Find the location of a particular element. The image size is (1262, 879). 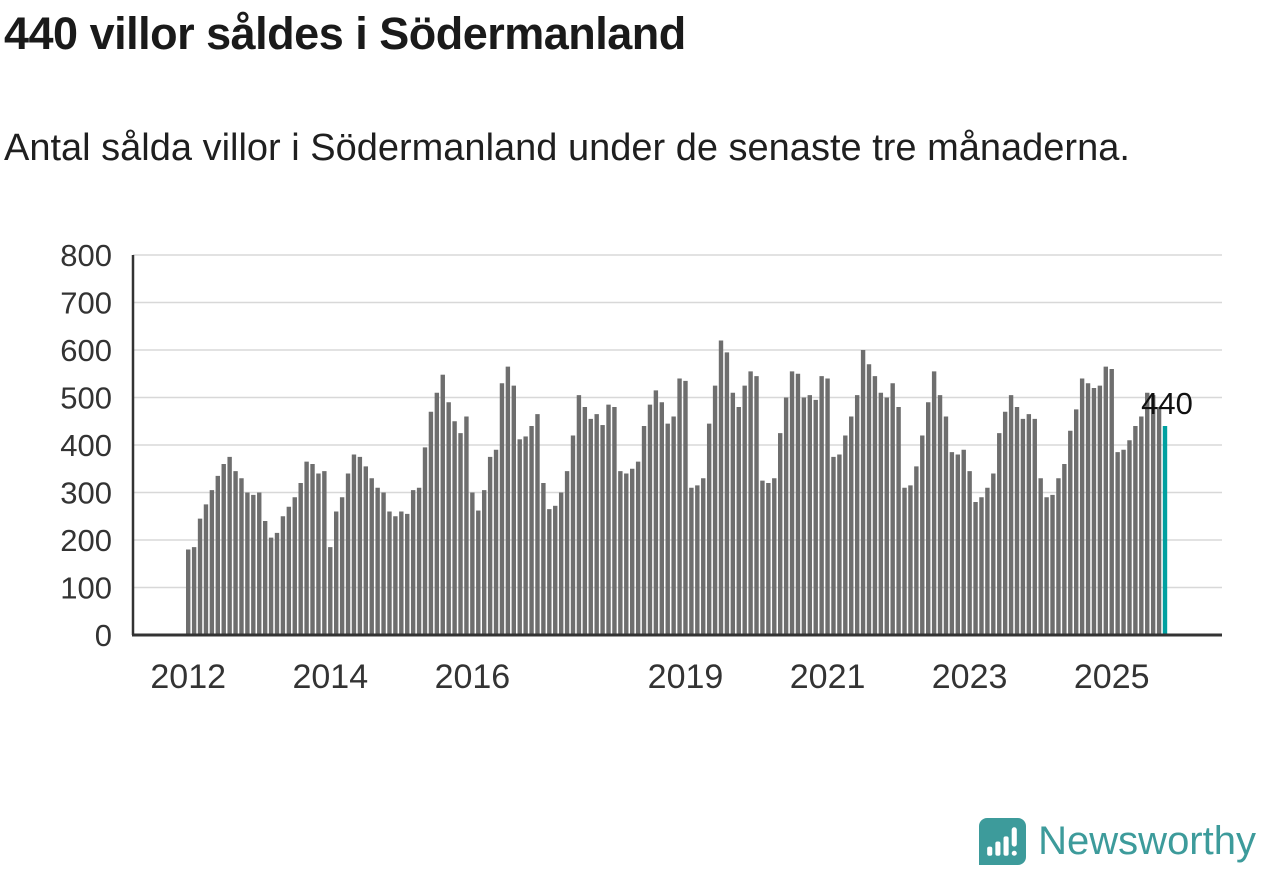

y-tick-label: 700 is located at coordinates (86, 303).